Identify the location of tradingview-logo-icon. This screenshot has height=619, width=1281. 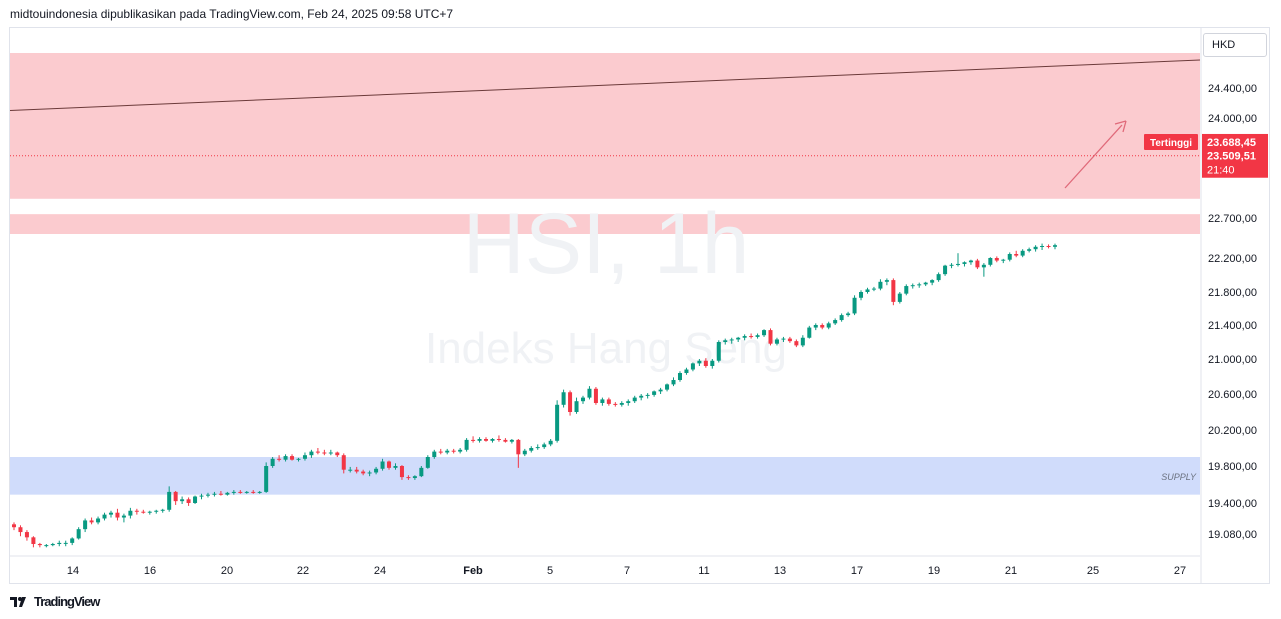
(20, 602).